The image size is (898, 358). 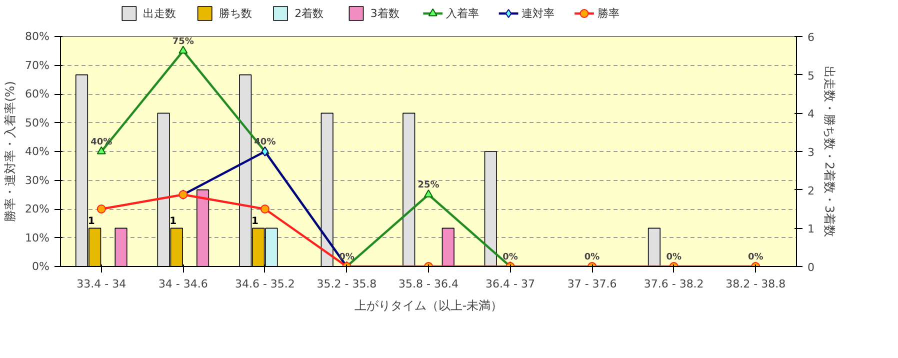 What do you see at coordinates (756, 284) in the screenshot?
I see `x-tick-label: 38.2 - 38.8` at bounding box center [756, 284].